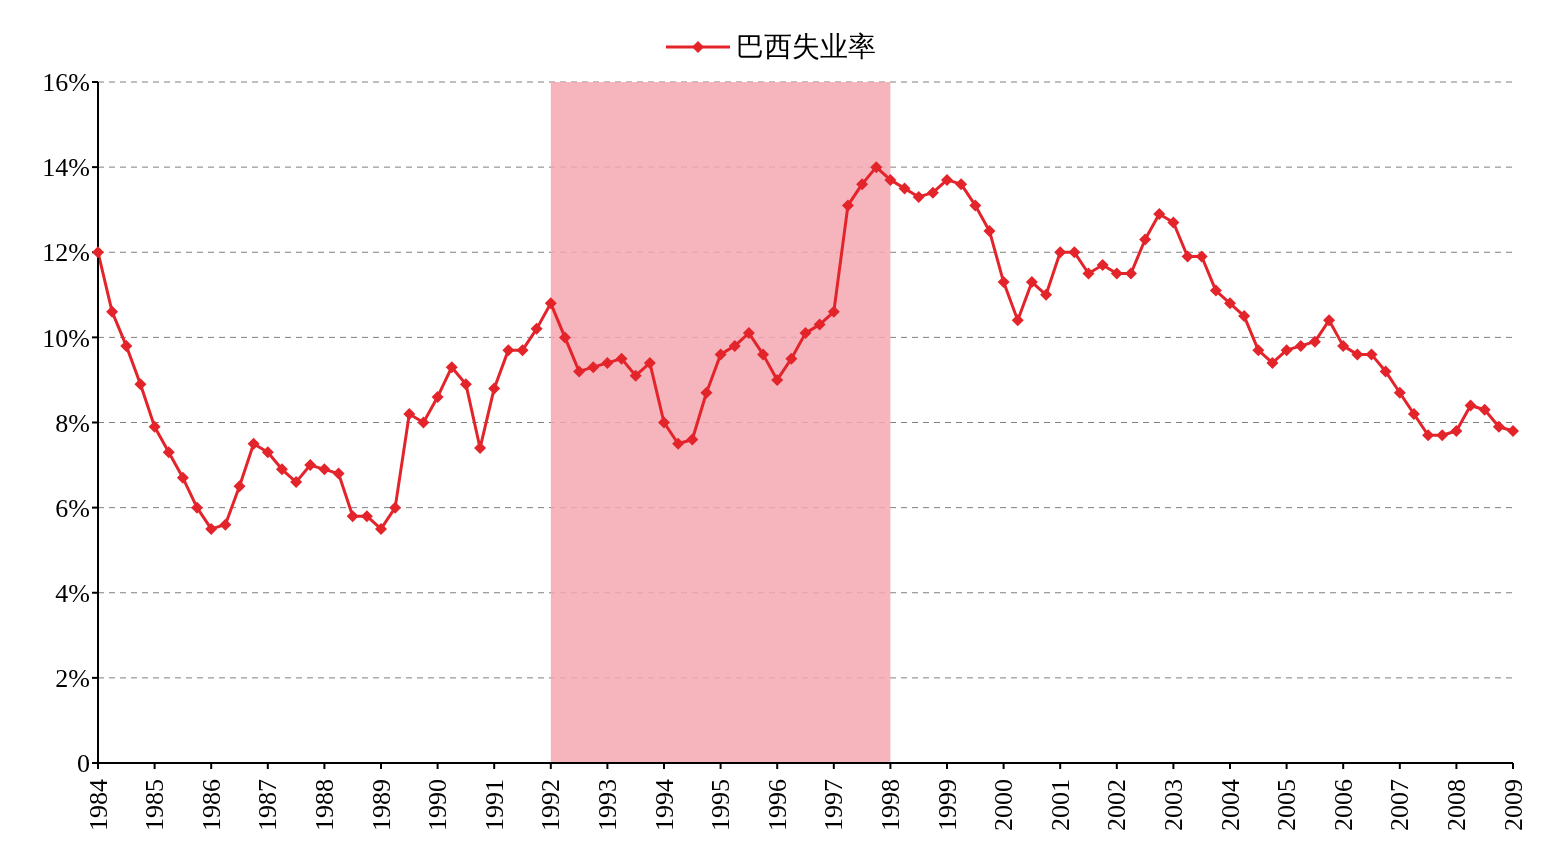 Image resolution: width=1562 pixels, height=867 pixels. What do you see at coordinates (1173, 805) in the screenshot?
I see `x-tick-label: 2003` at bounding box center [1173, 805].